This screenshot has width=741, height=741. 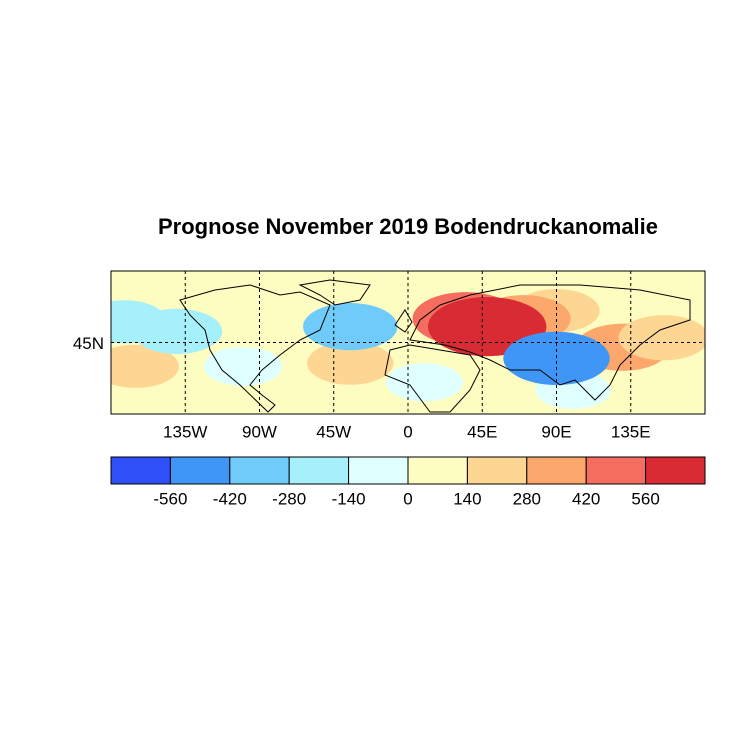 What do you see at coordinates (185, 431) in the screenshot?
I see `x-tick-label: 135W` at bounding box center [185, 431].